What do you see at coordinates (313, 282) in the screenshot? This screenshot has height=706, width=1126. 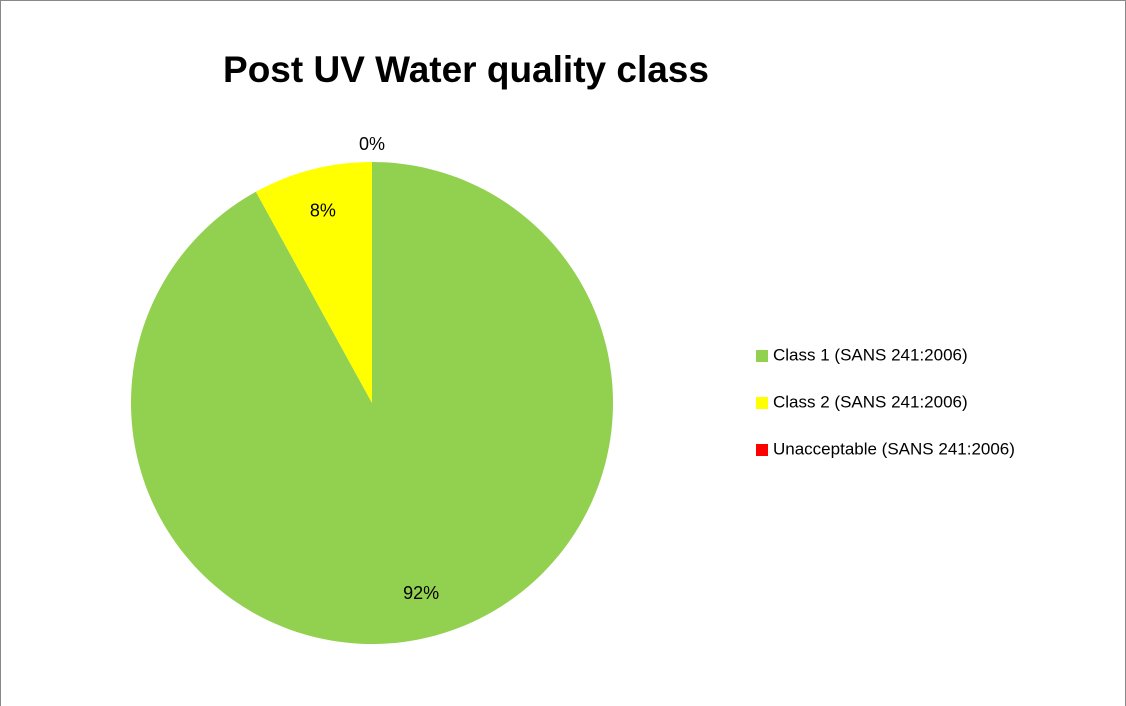 I see `pie-slice` at bounding box center [313, 282].